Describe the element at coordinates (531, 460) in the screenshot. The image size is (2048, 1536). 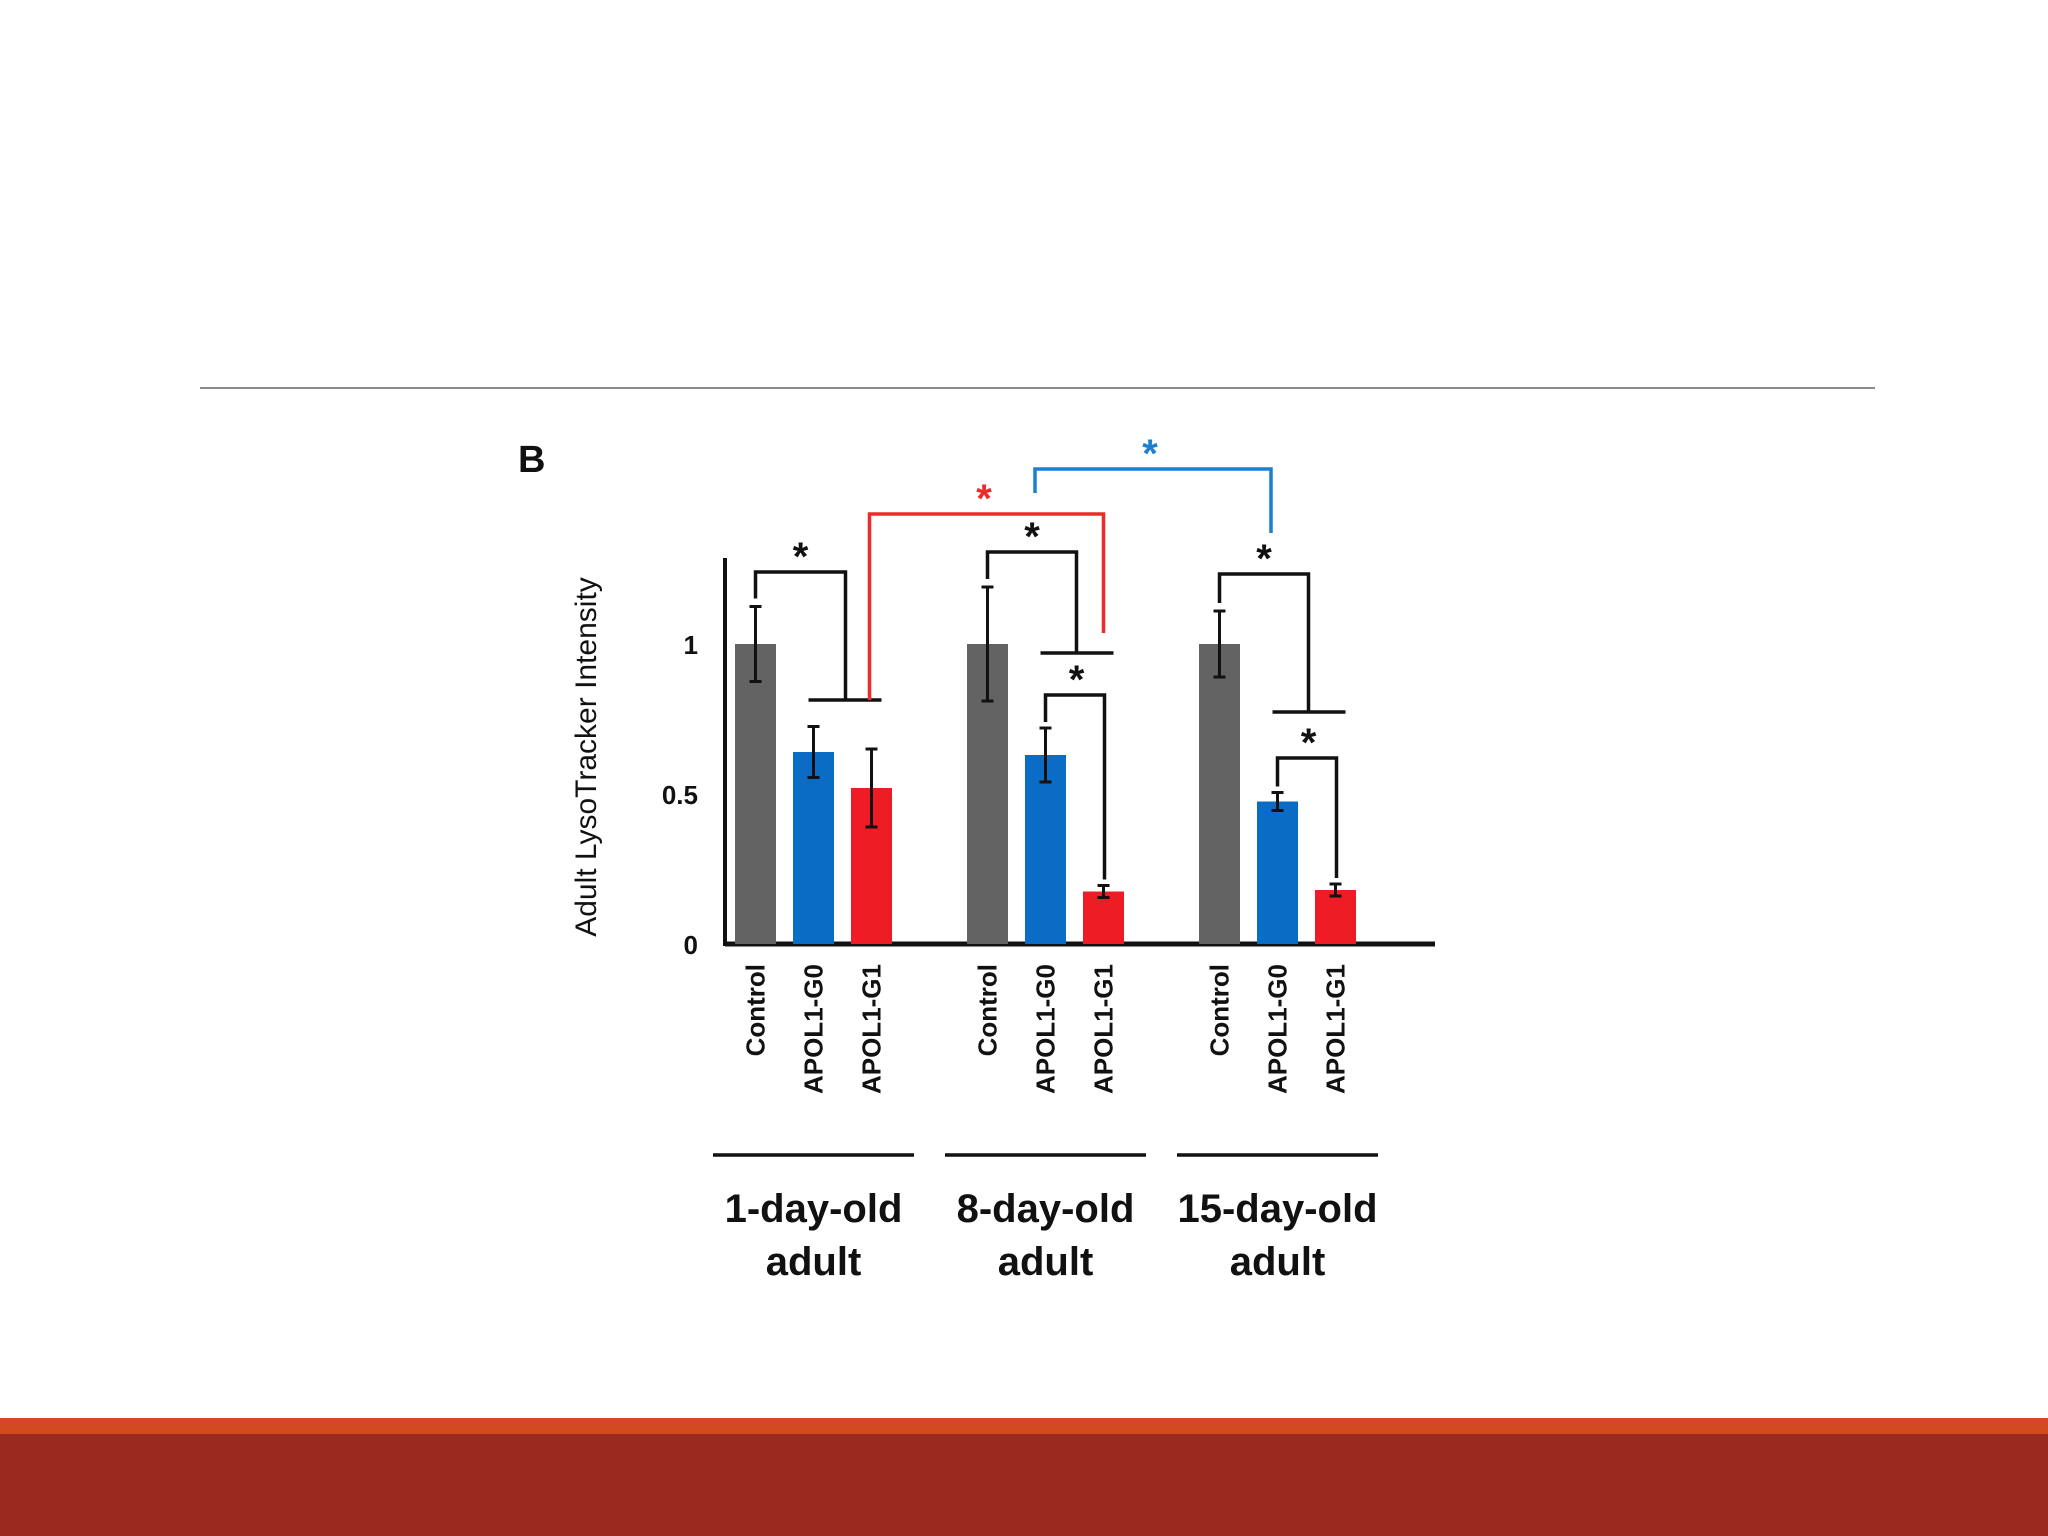
I see `panel-label: B` at that location.